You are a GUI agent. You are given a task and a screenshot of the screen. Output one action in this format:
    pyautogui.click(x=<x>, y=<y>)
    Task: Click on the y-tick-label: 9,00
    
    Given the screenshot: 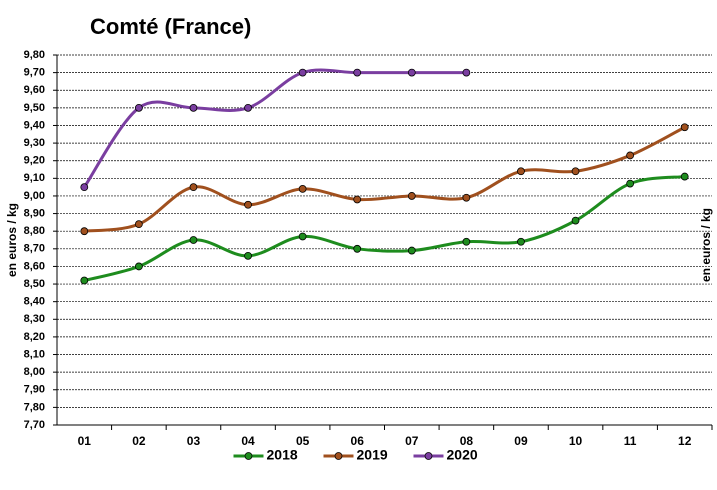 What is the action you would take?
    pyautogui.click(x=34, y=196)
    